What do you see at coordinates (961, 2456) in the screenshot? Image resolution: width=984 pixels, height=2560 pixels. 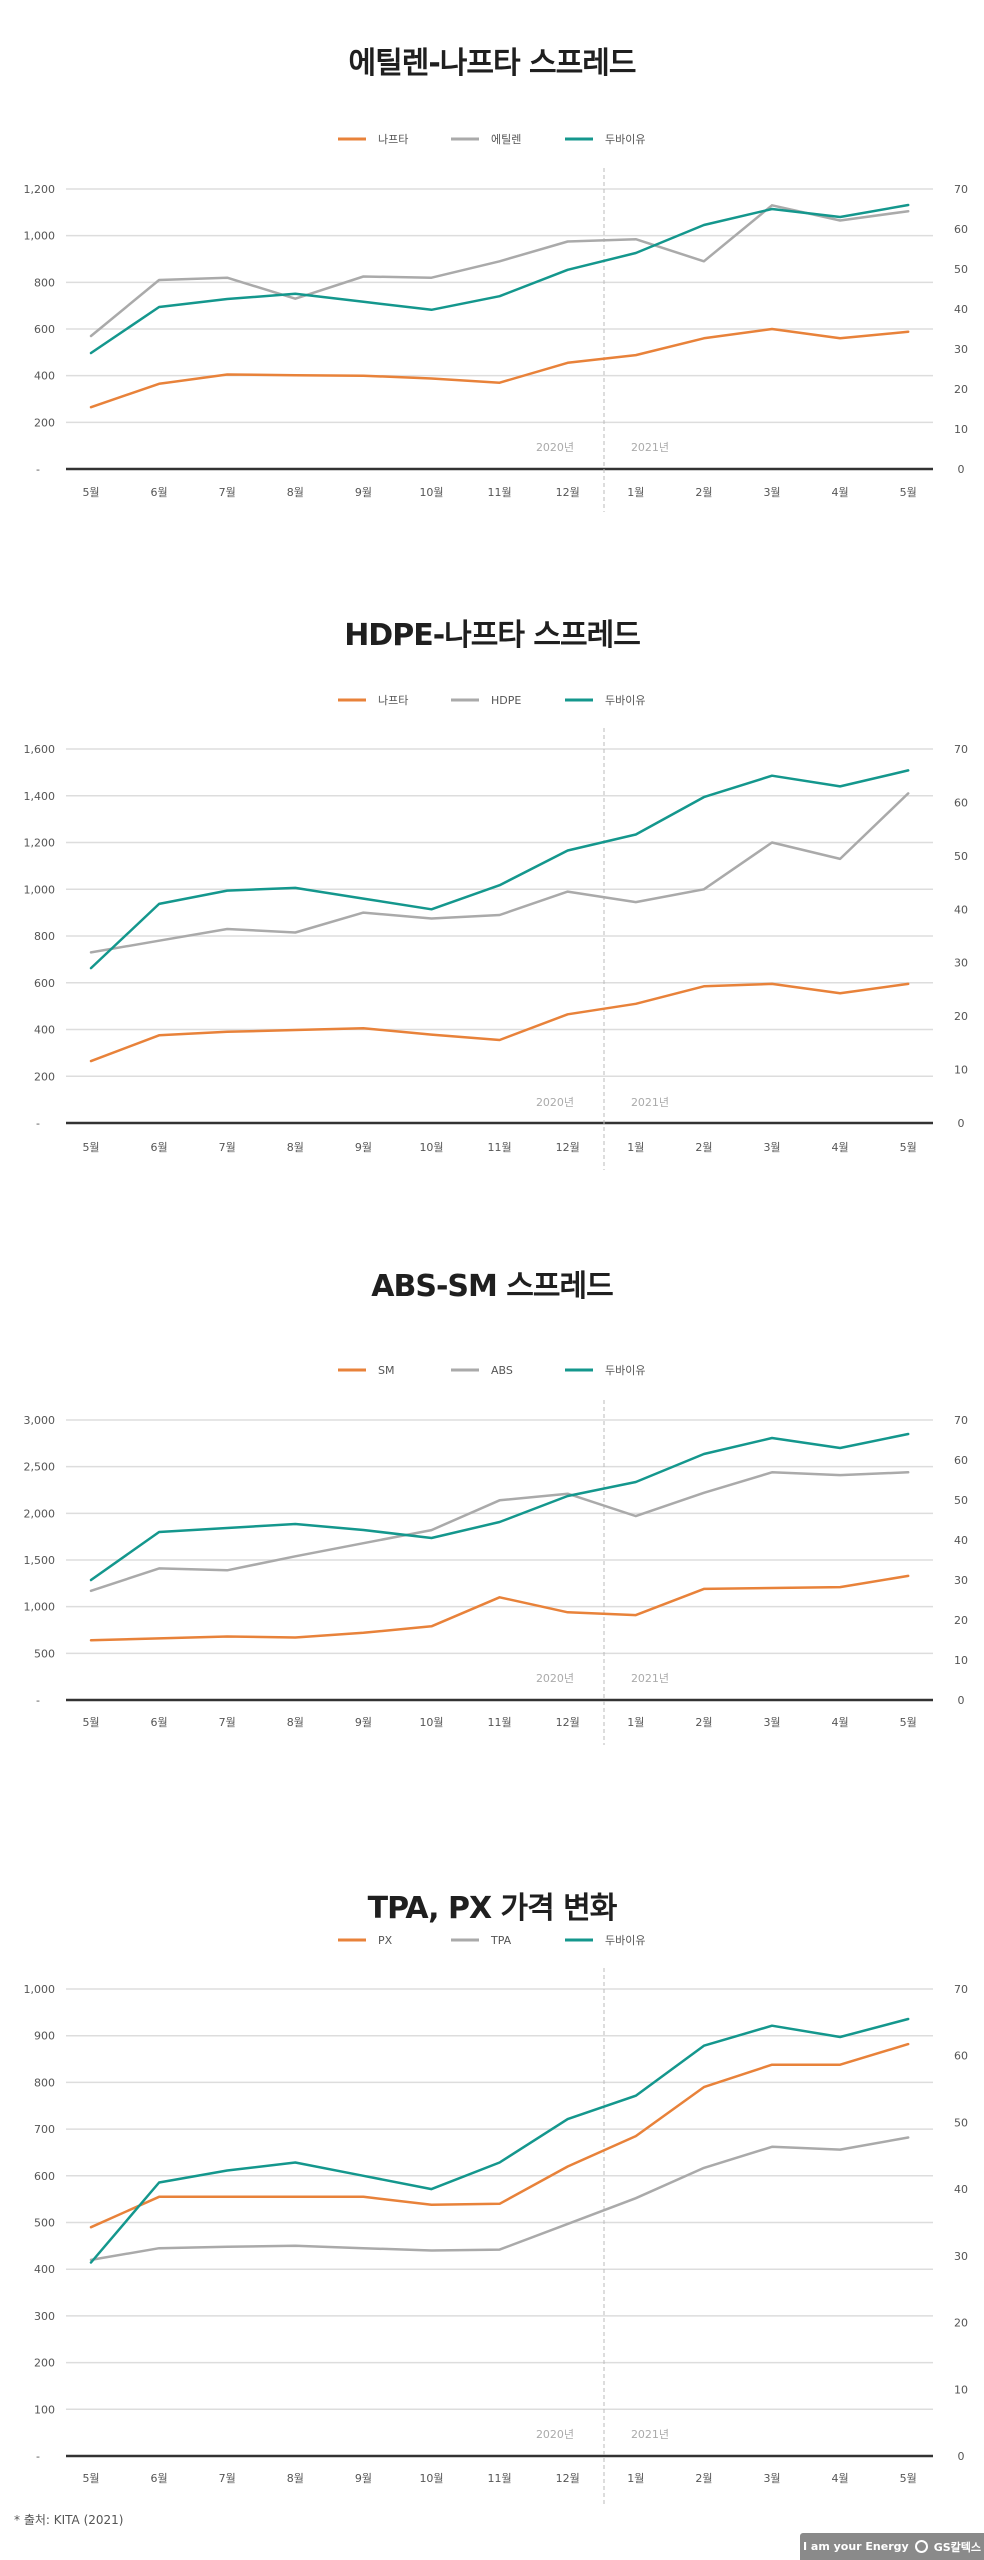 I see `right-axis-tick-label: 0` at bounding box center [961, 2456].